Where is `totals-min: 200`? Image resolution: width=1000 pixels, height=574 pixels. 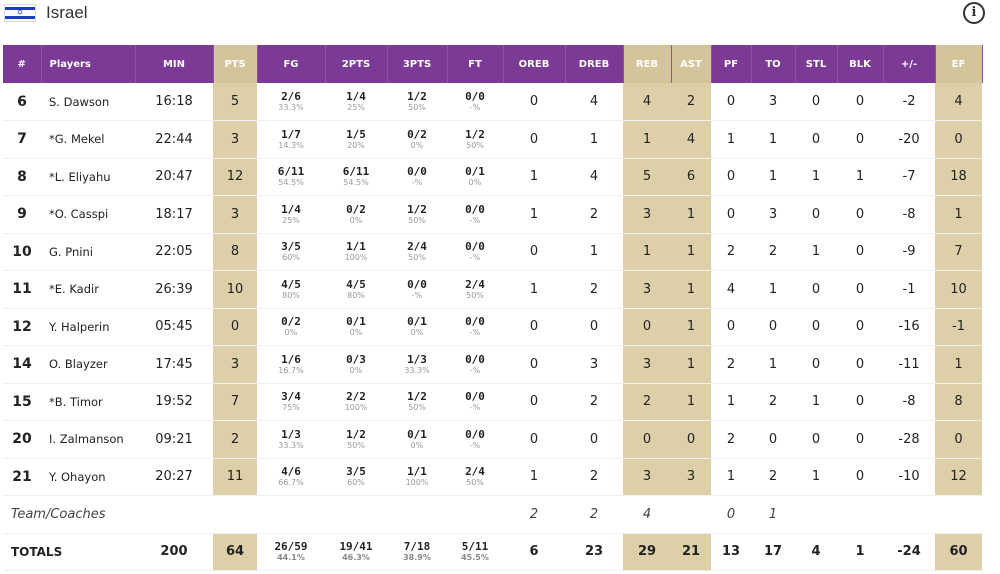
totals-min: 200 is located at coordinates (174, 551).